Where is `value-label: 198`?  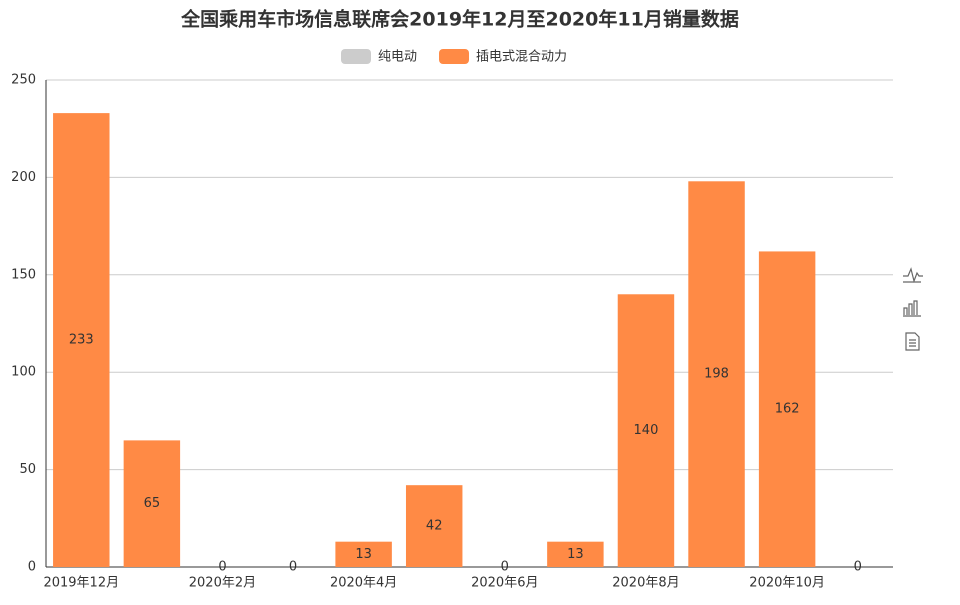
value-label: 198 is located at coordinates (716, 374).